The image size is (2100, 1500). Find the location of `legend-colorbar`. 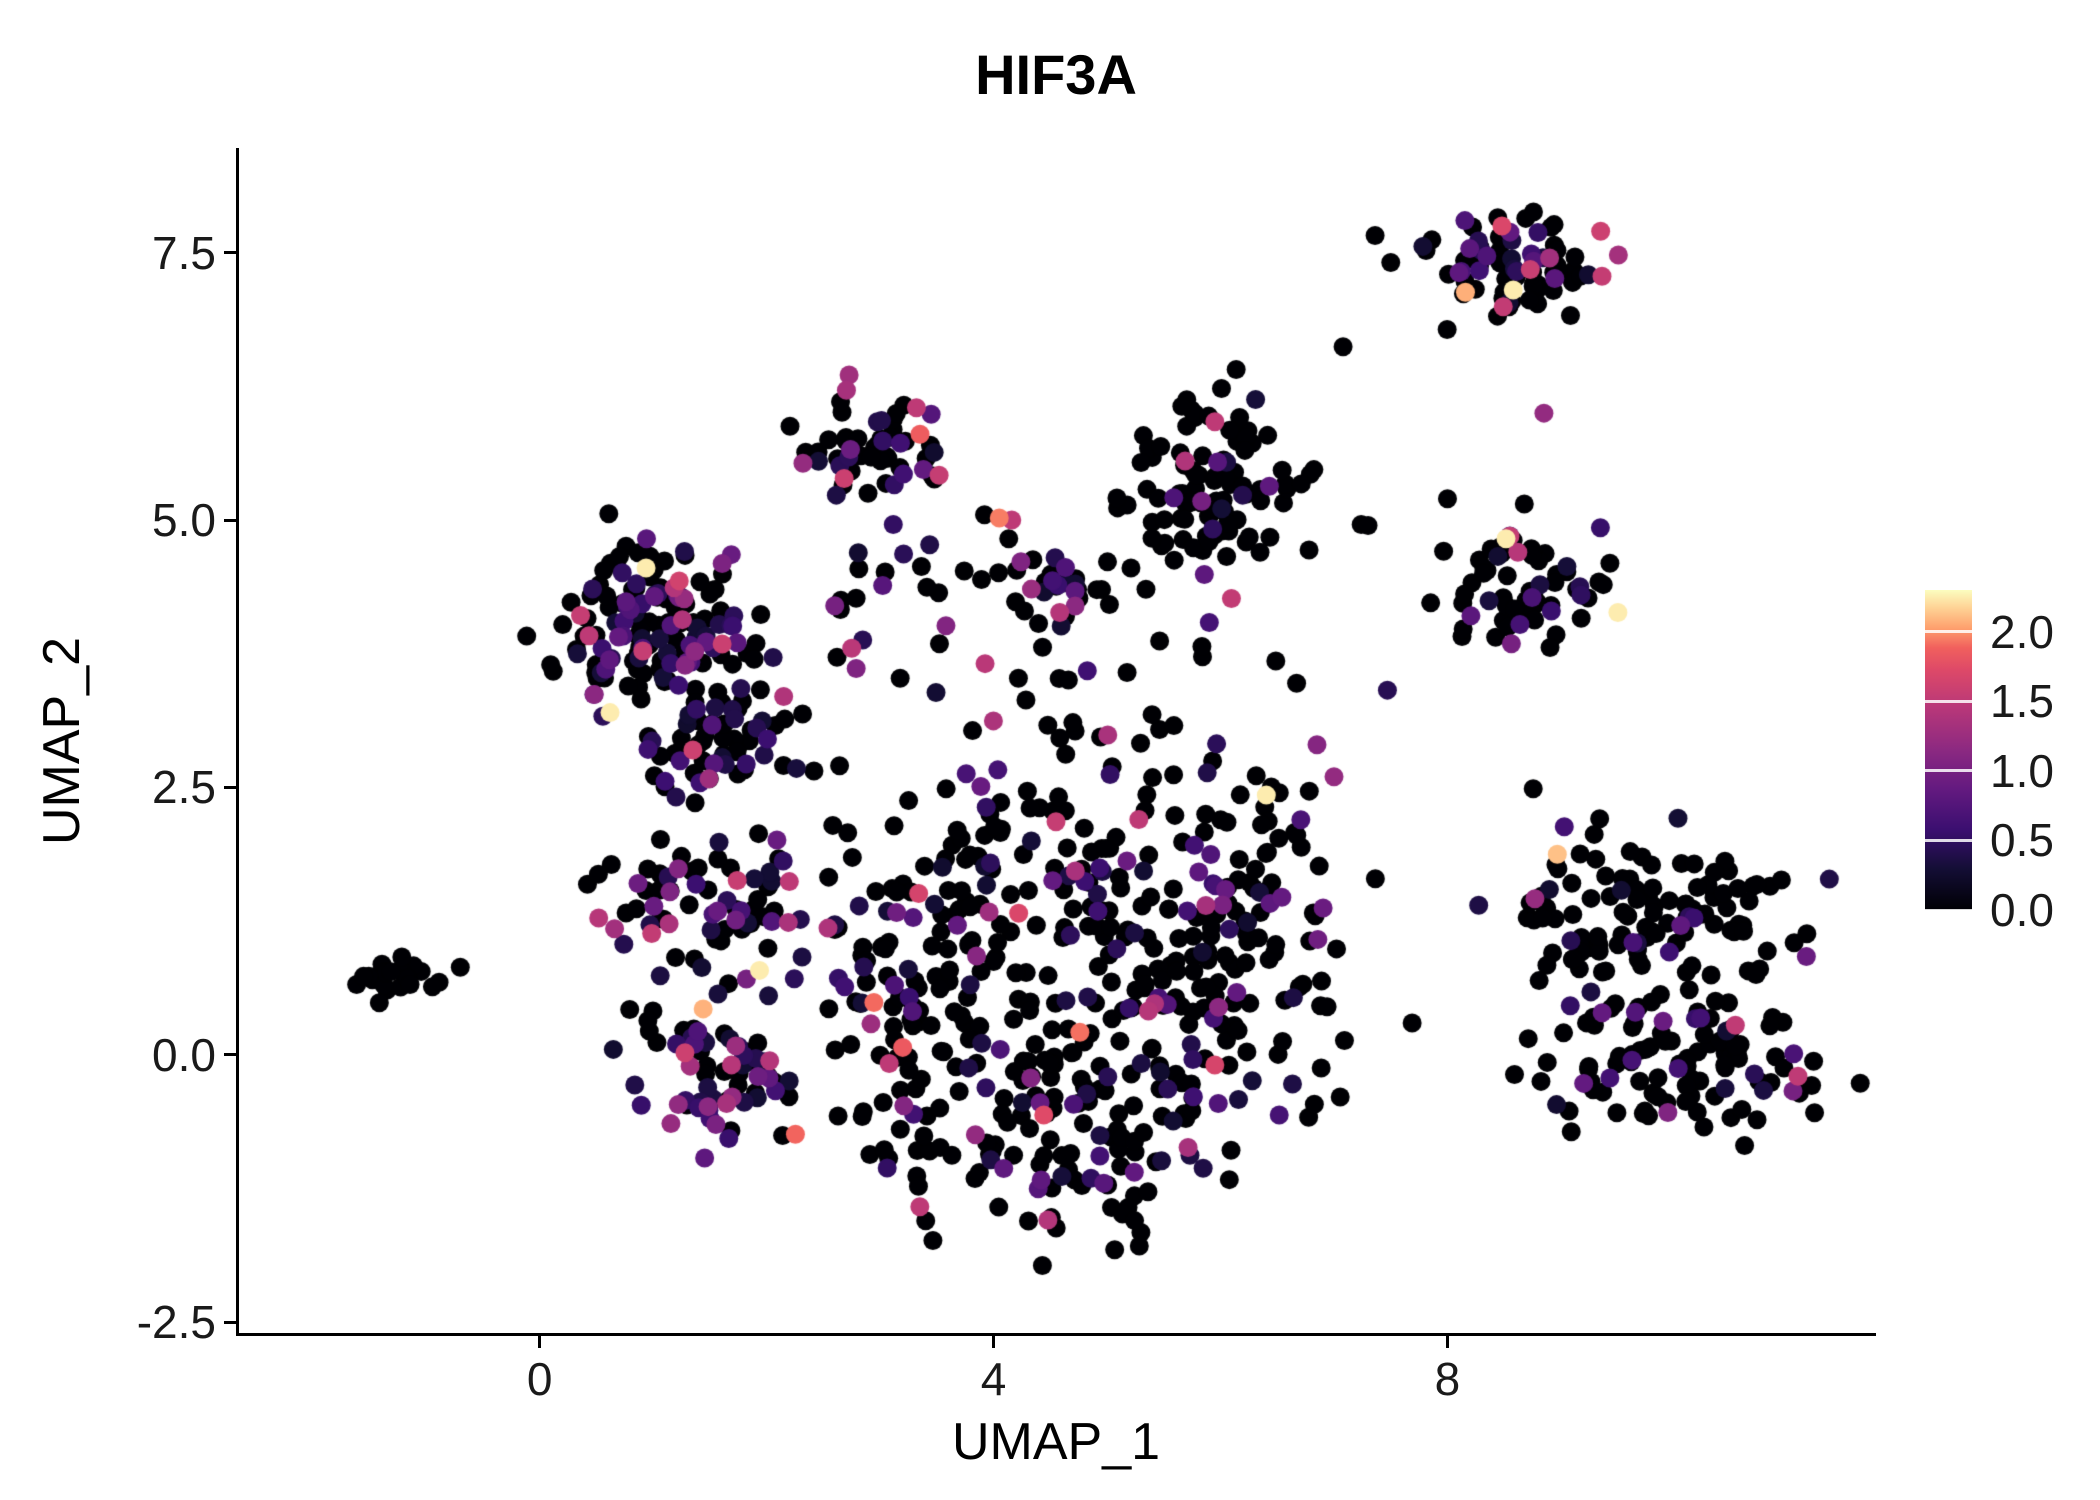

legend-colorbar is located at coordinates (1948, 750).